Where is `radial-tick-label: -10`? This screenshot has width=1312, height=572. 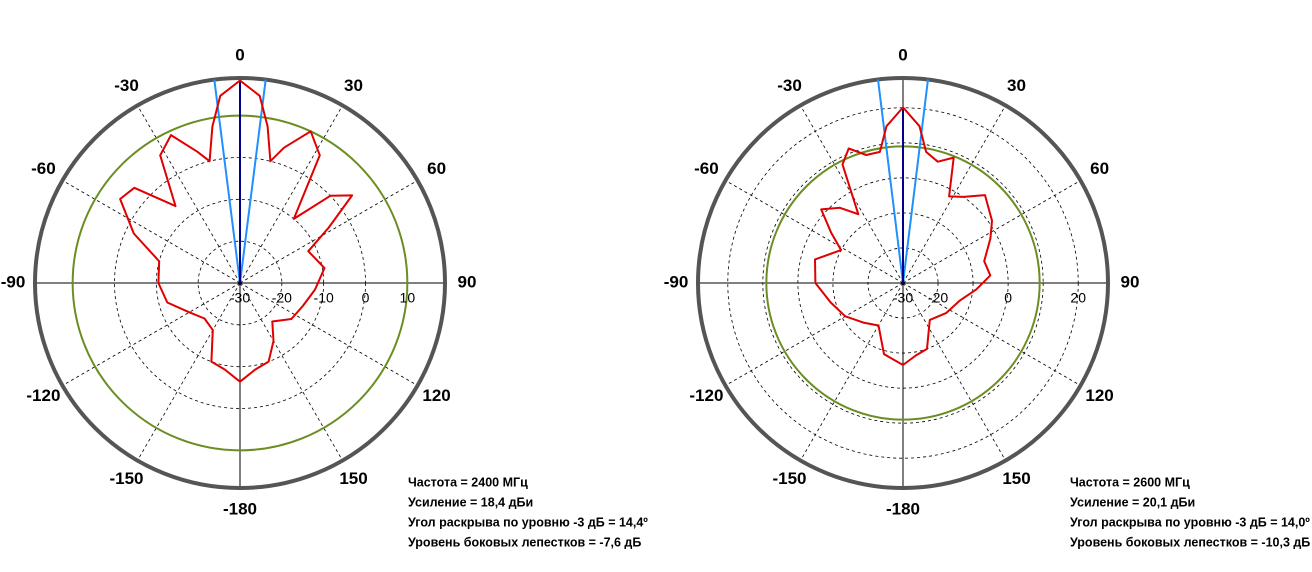
radial-tick-label: -10 is located at coordinates (324, 298).